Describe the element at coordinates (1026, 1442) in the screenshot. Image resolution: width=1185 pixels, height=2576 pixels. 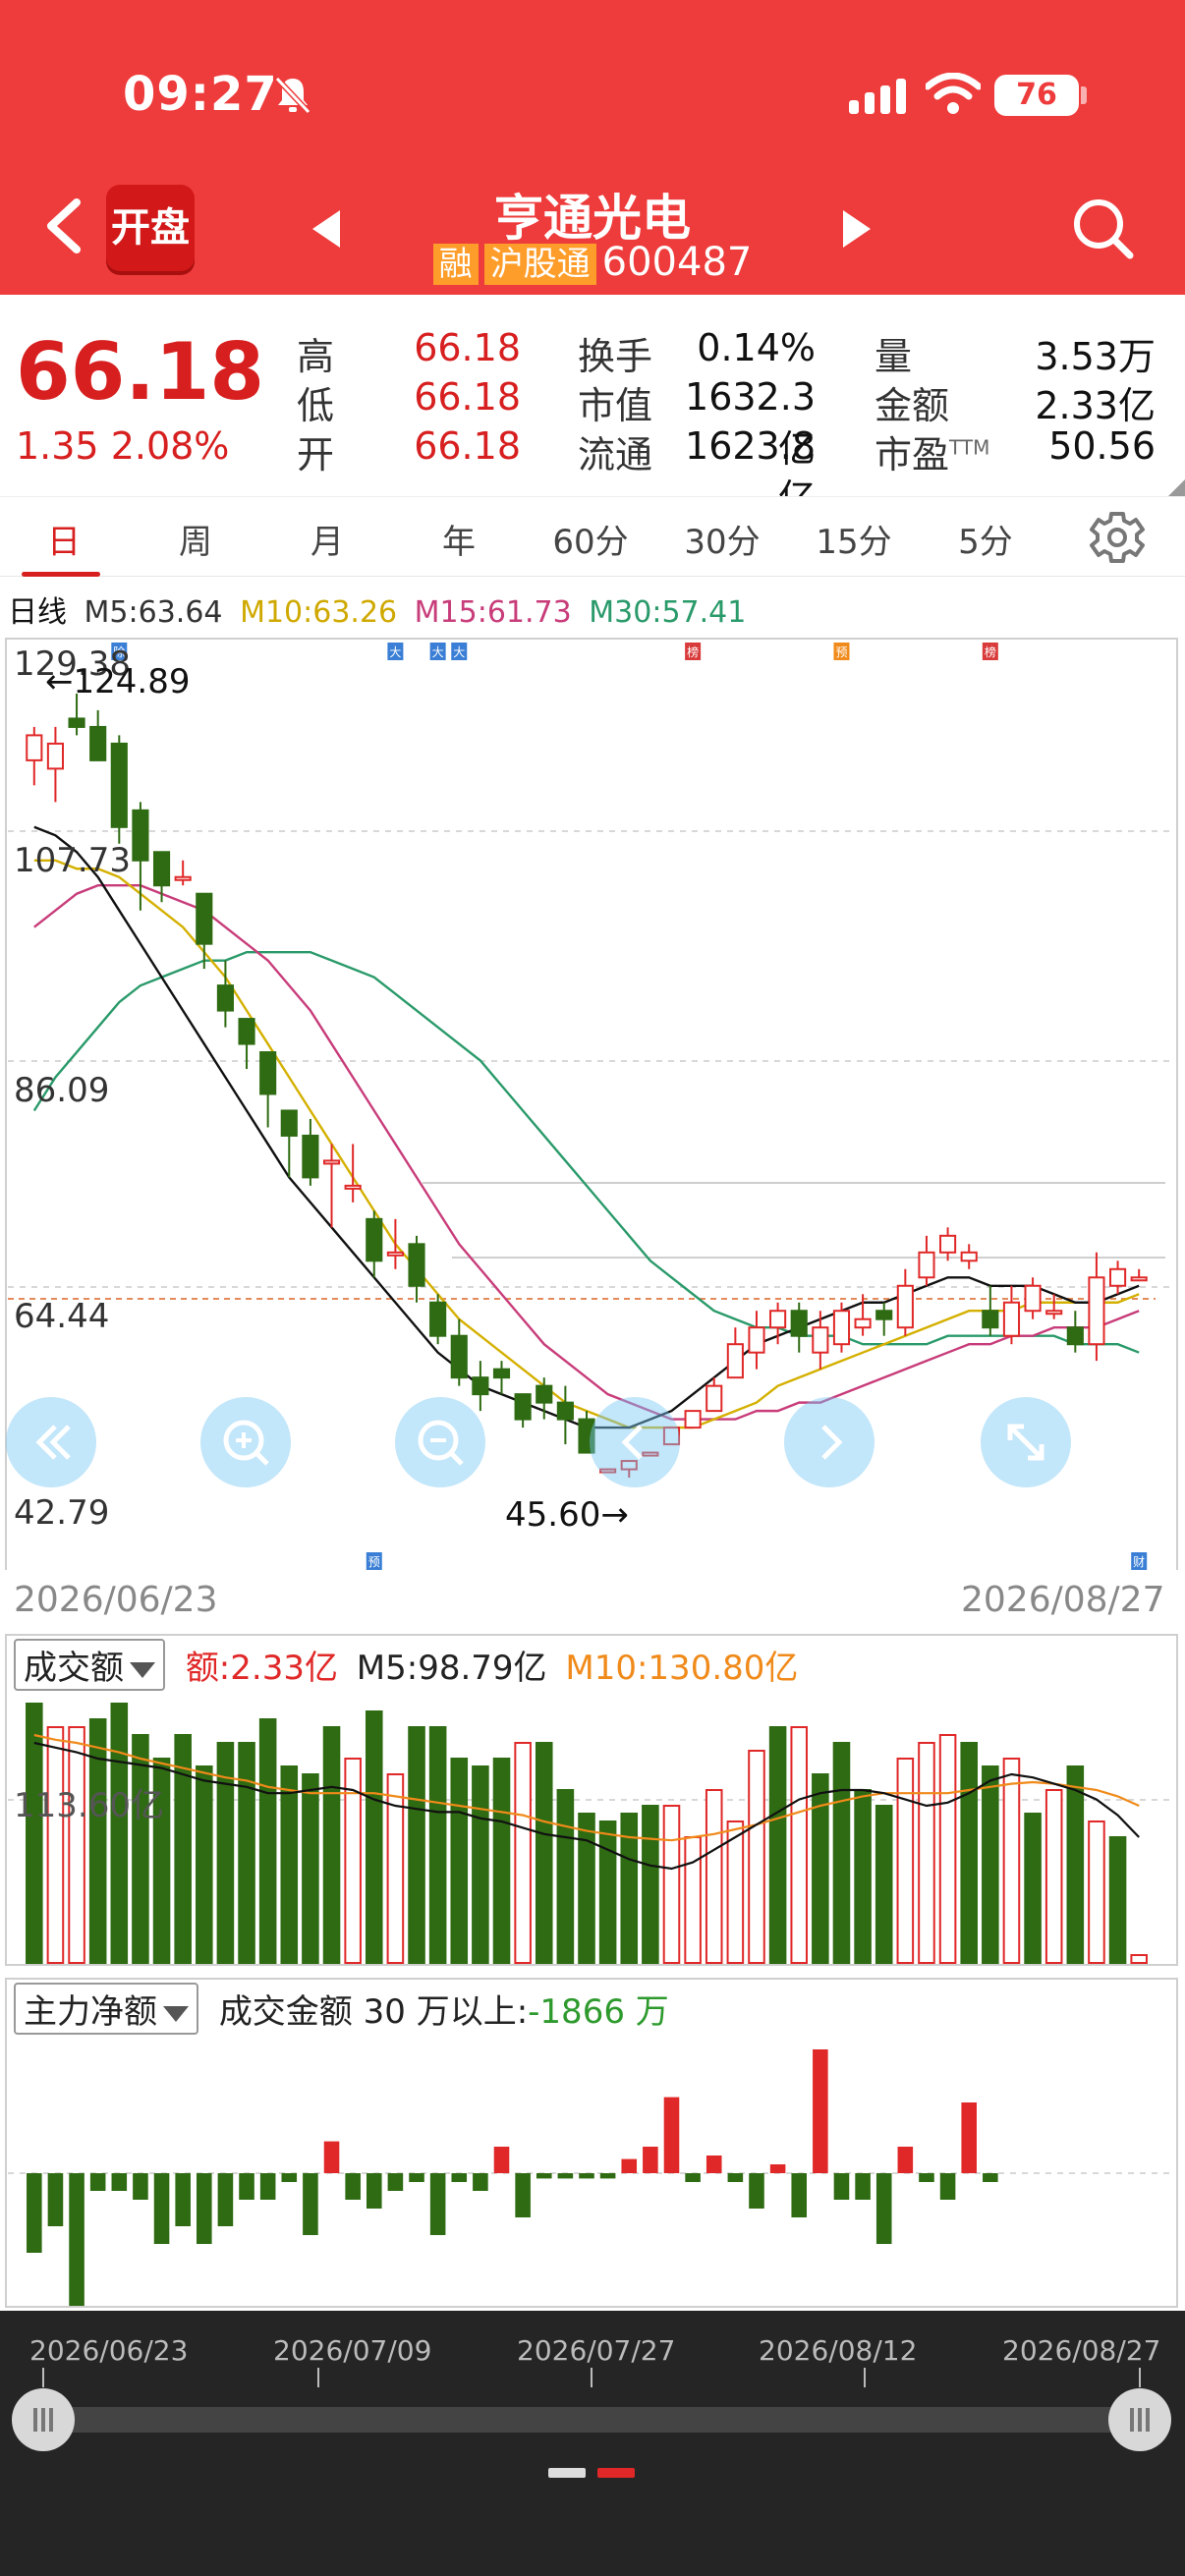
I see `fullscreen-button` at that location.